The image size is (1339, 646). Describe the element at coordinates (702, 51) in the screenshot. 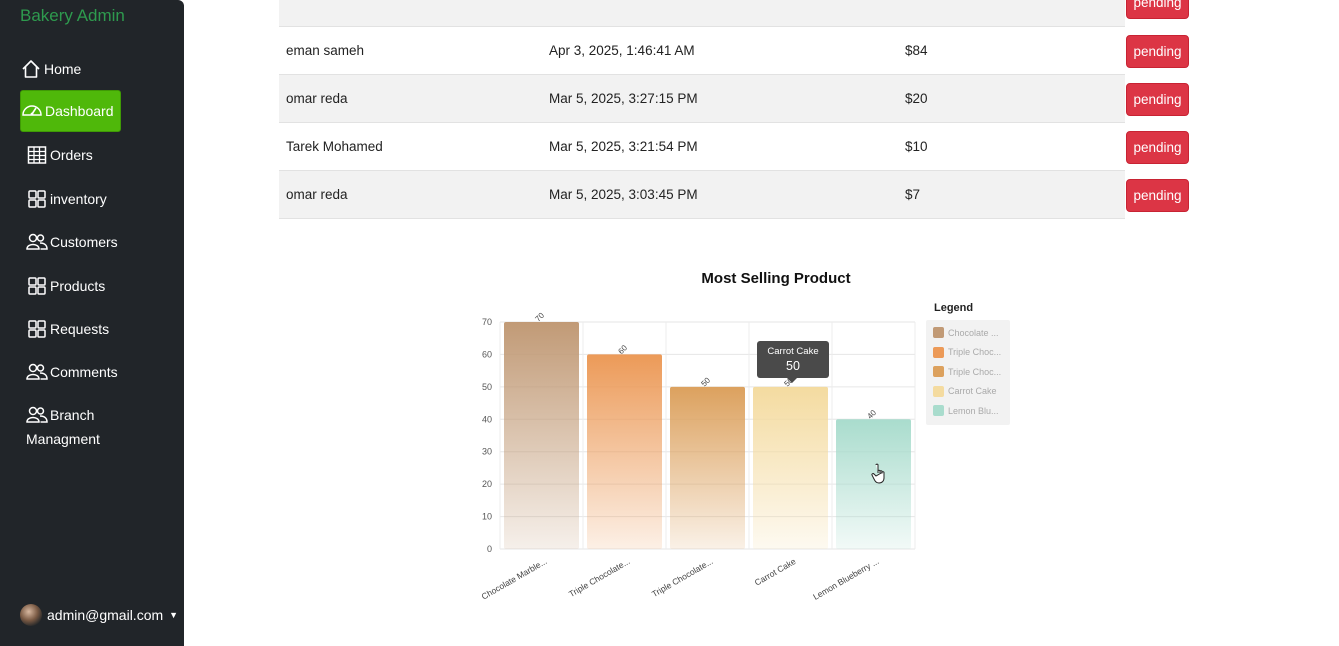

I see `table-row: eman sameh Apr 3, 2025, 1:46:41 AM $84` at that location.